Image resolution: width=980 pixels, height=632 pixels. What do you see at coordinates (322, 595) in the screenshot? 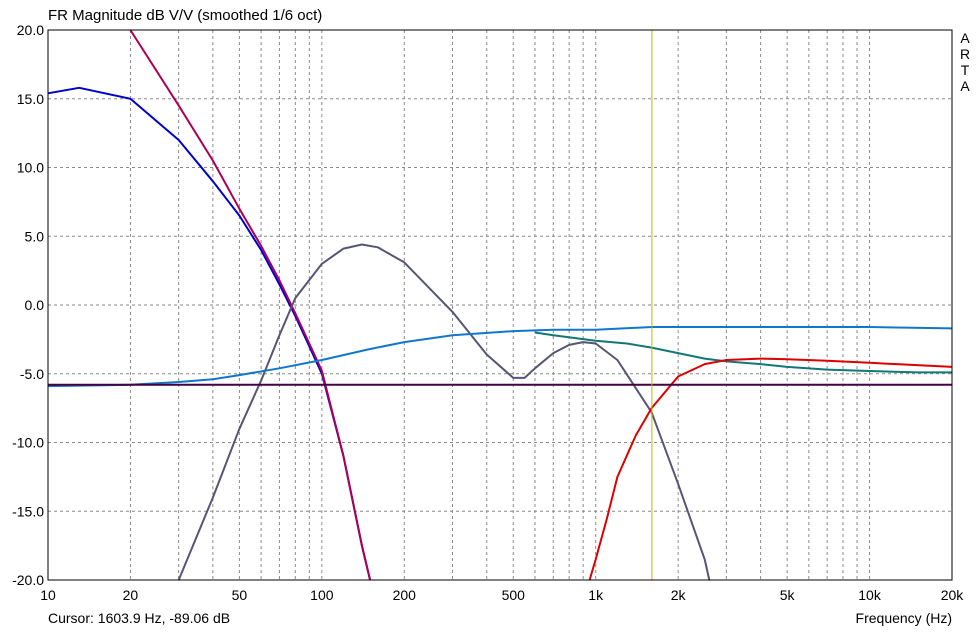
I see `x-tick-label: 100` at bounding box center [322, 595].